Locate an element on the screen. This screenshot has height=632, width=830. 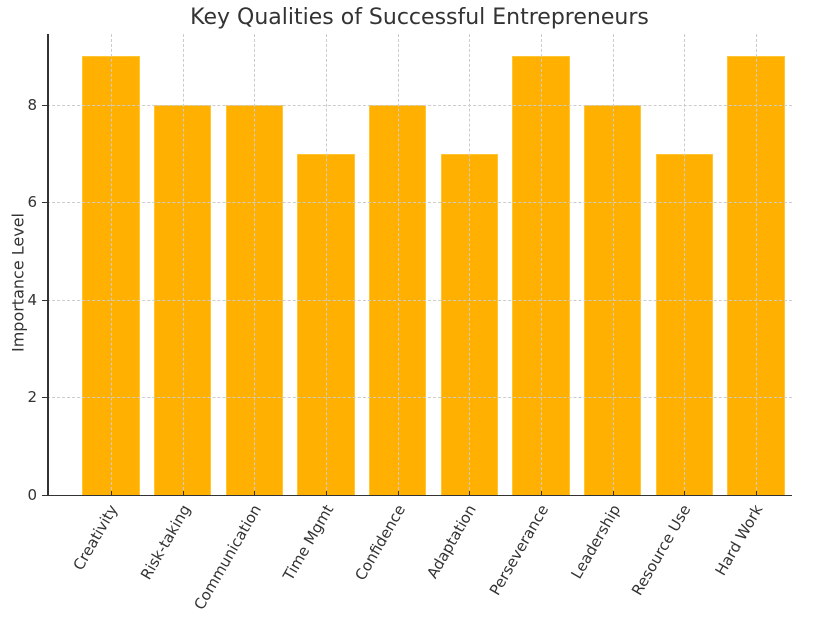
x-tick-label: Hard Work is located at coordinates (739, 540).